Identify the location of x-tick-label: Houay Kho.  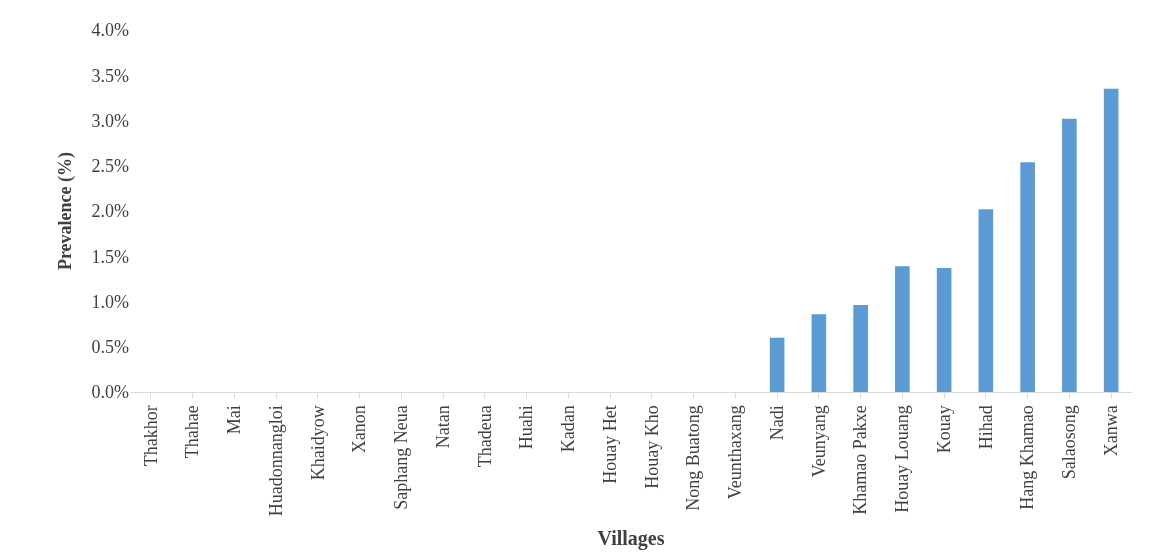
(651, 447).